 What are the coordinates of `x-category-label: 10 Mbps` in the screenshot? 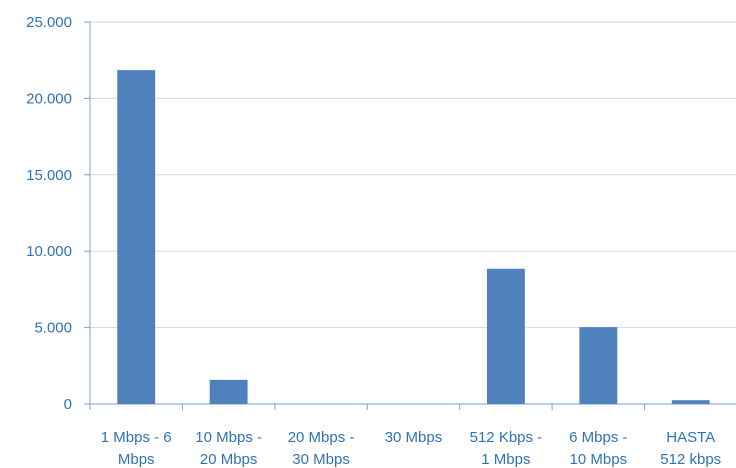 It's located at (599, 459).